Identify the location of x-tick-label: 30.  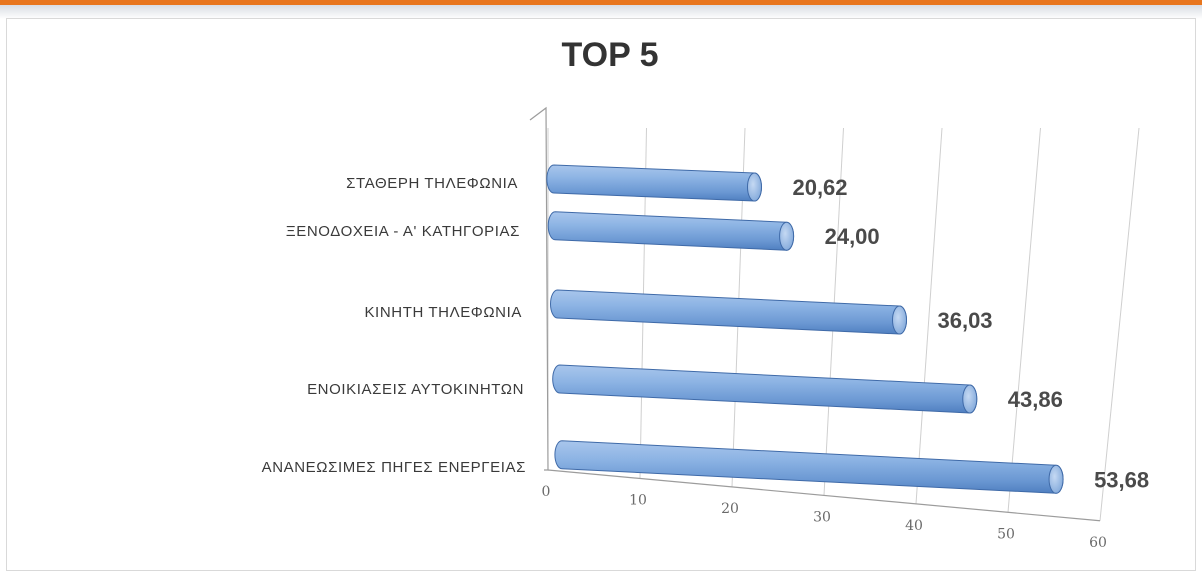
(822, 517).